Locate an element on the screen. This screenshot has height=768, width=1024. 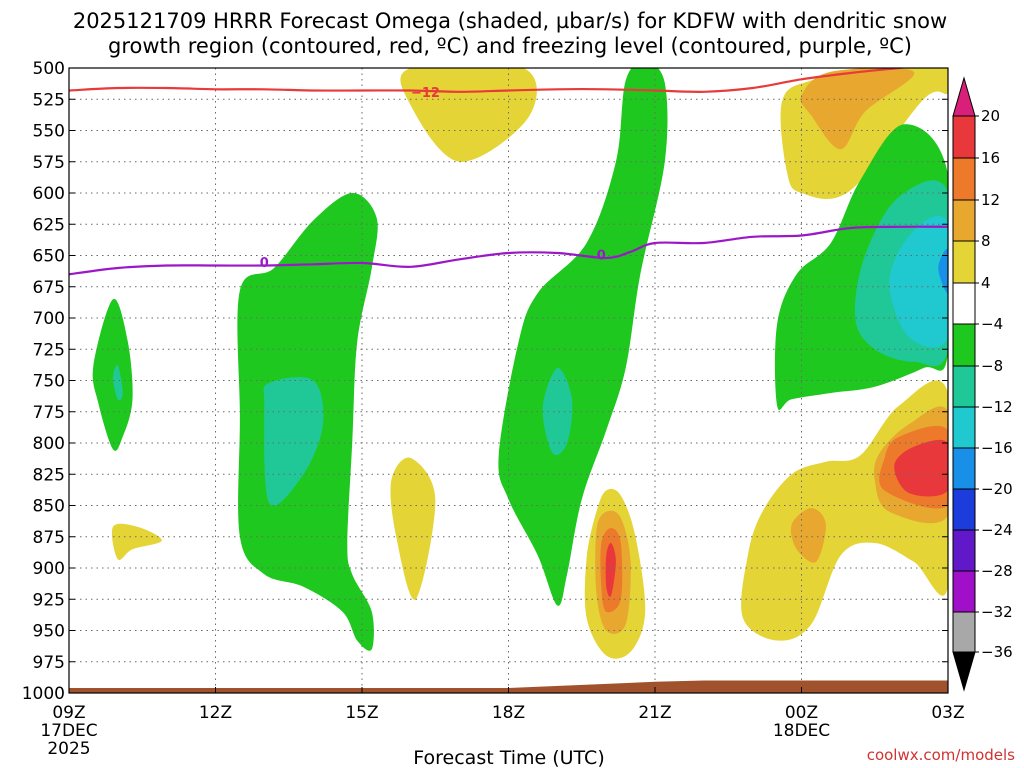
y-tick-label: 600 is located at coordinates (49, 194).